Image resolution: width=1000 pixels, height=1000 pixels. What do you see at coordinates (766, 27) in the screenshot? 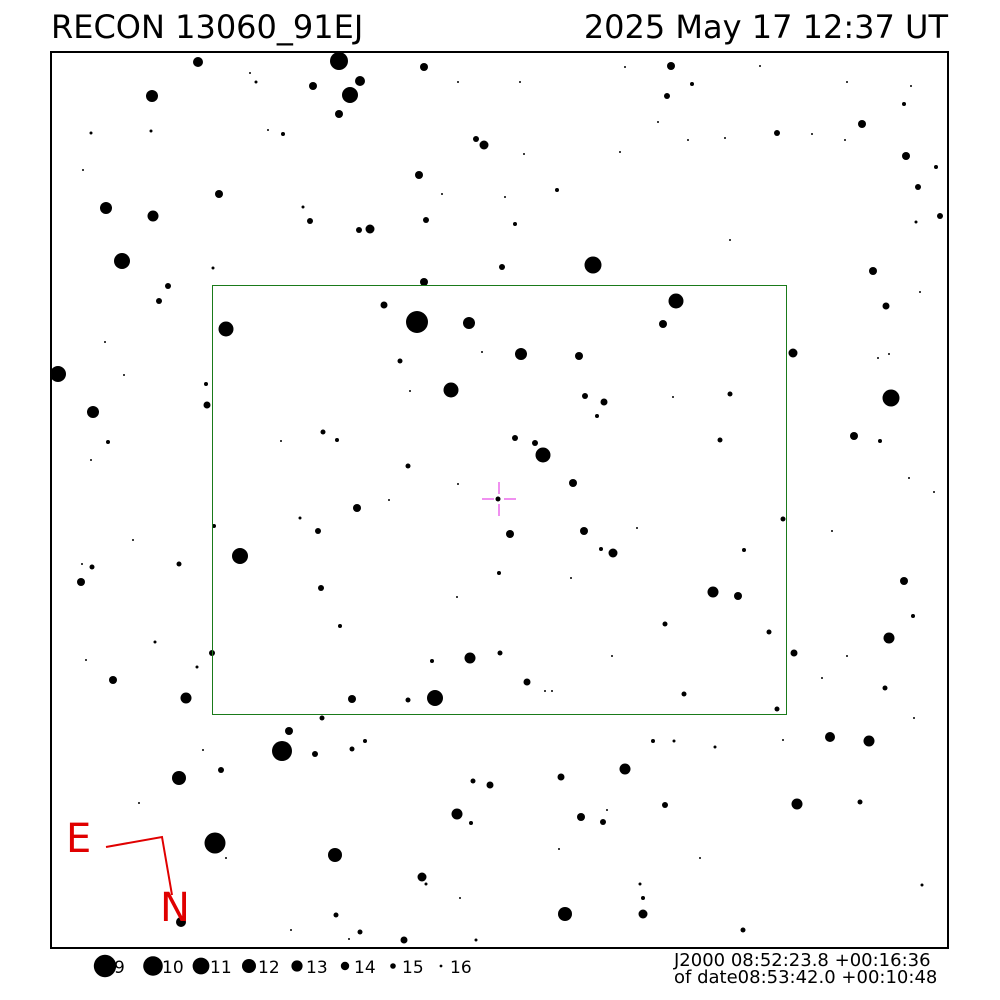
I see `timestamp: 2025 May 17 12:37 UT` at bounding box center [766, 27].